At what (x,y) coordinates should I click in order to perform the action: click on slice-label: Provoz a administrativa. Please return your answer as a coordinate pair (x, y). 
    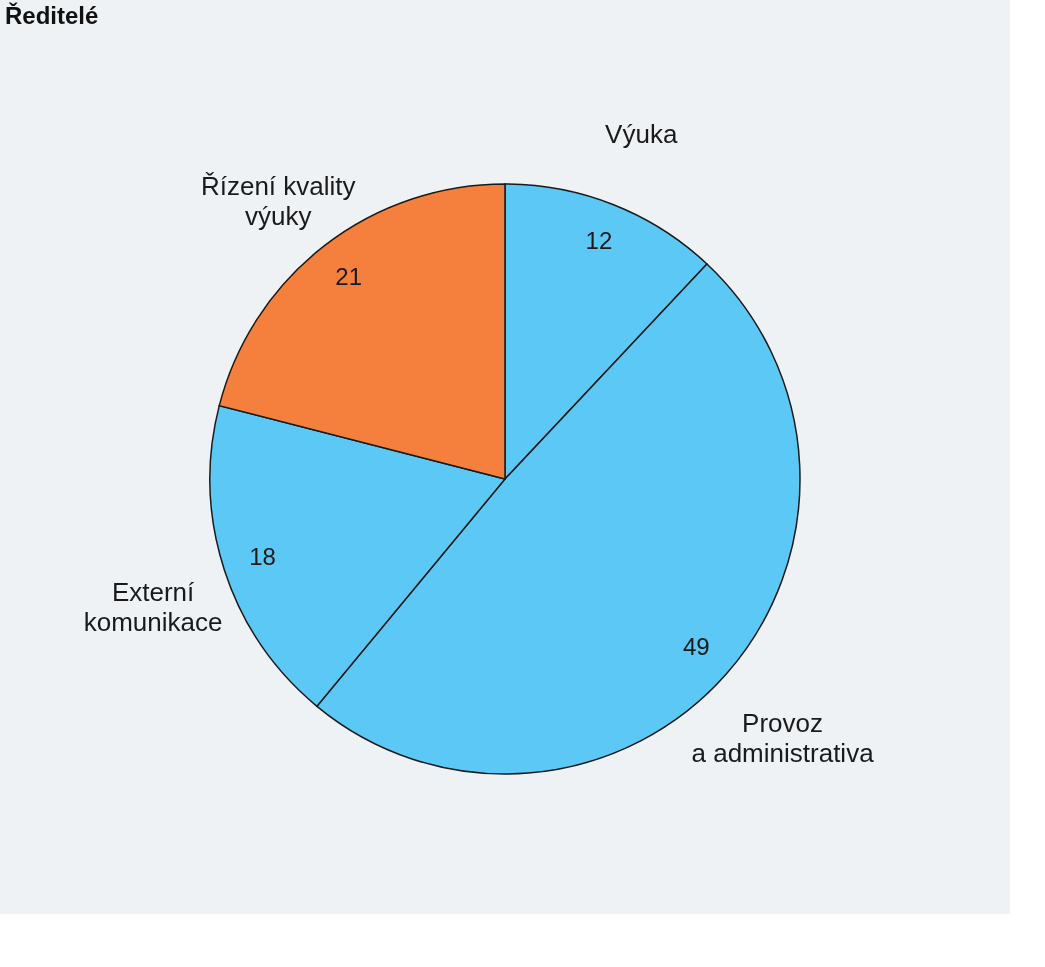
    Looking at the image, I should click on (783, 737).